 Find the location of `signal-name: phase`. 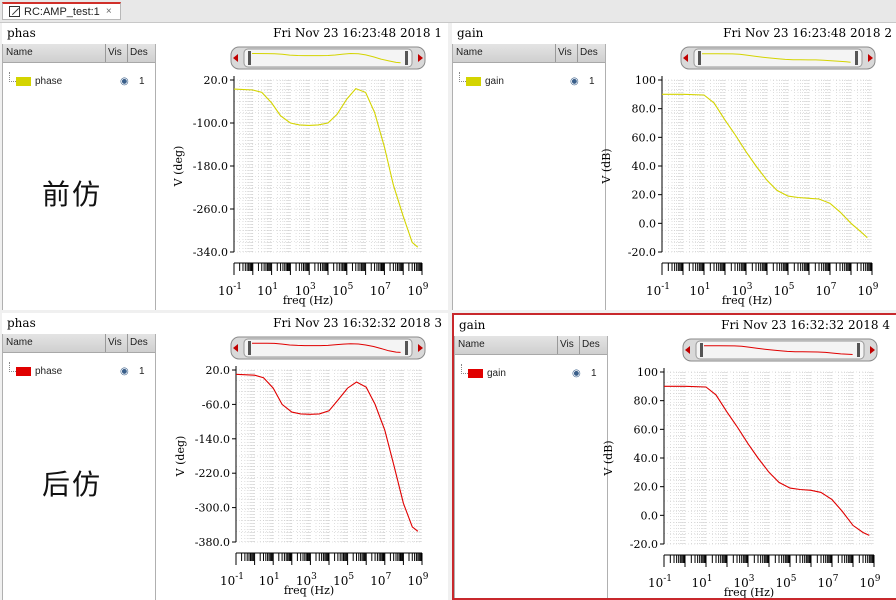

signal-name: phase is located at coordinates (49, 371).